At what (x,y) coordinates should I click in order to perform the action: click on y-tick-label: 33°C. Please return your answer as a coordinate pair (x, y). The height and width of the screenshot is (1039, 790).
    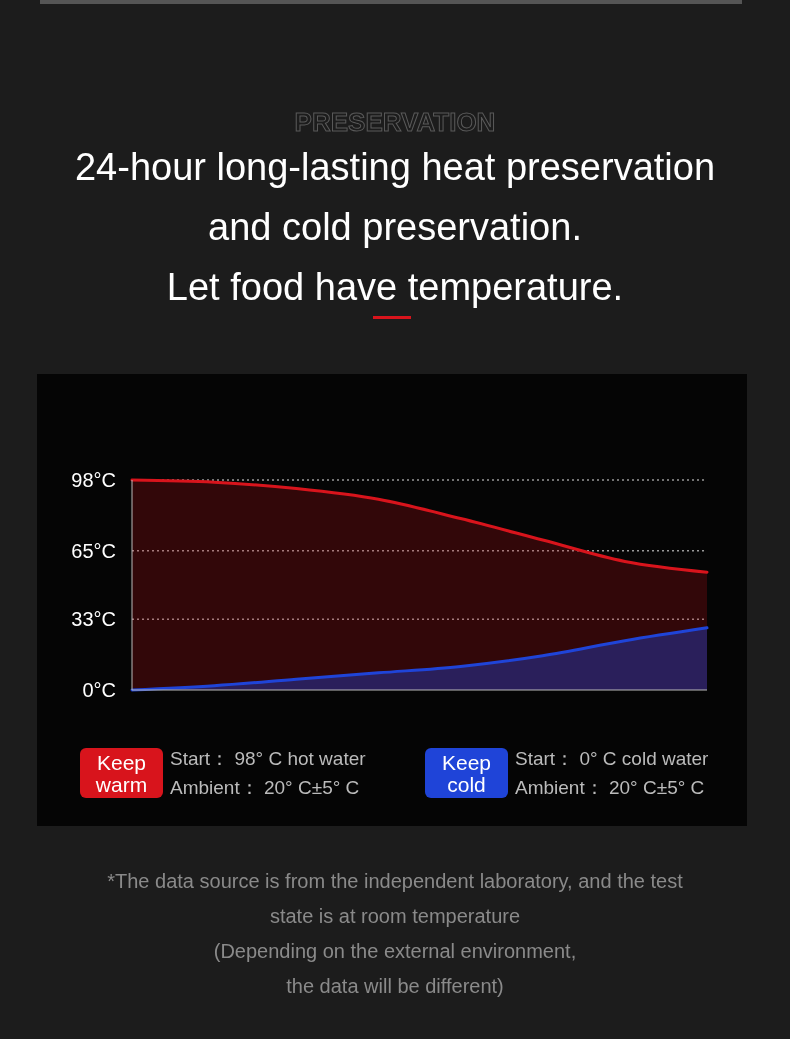
    Looking at the image, I should click on (93, 619).